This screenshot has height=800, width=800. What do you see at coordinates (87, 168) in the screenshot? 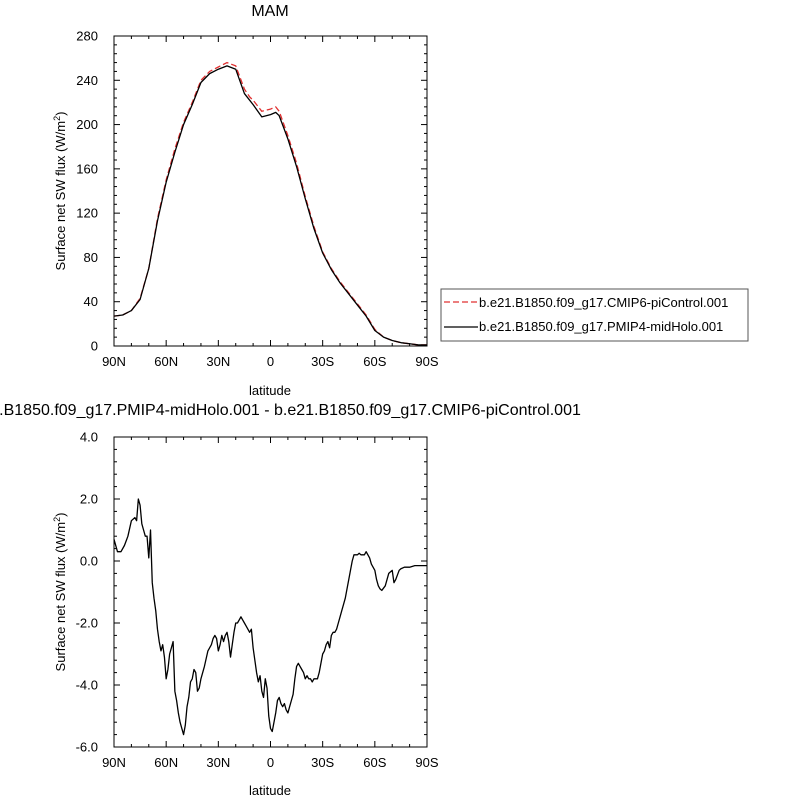
I see `top-plot-ytick-label: 160` at bounding box center [87, 168].